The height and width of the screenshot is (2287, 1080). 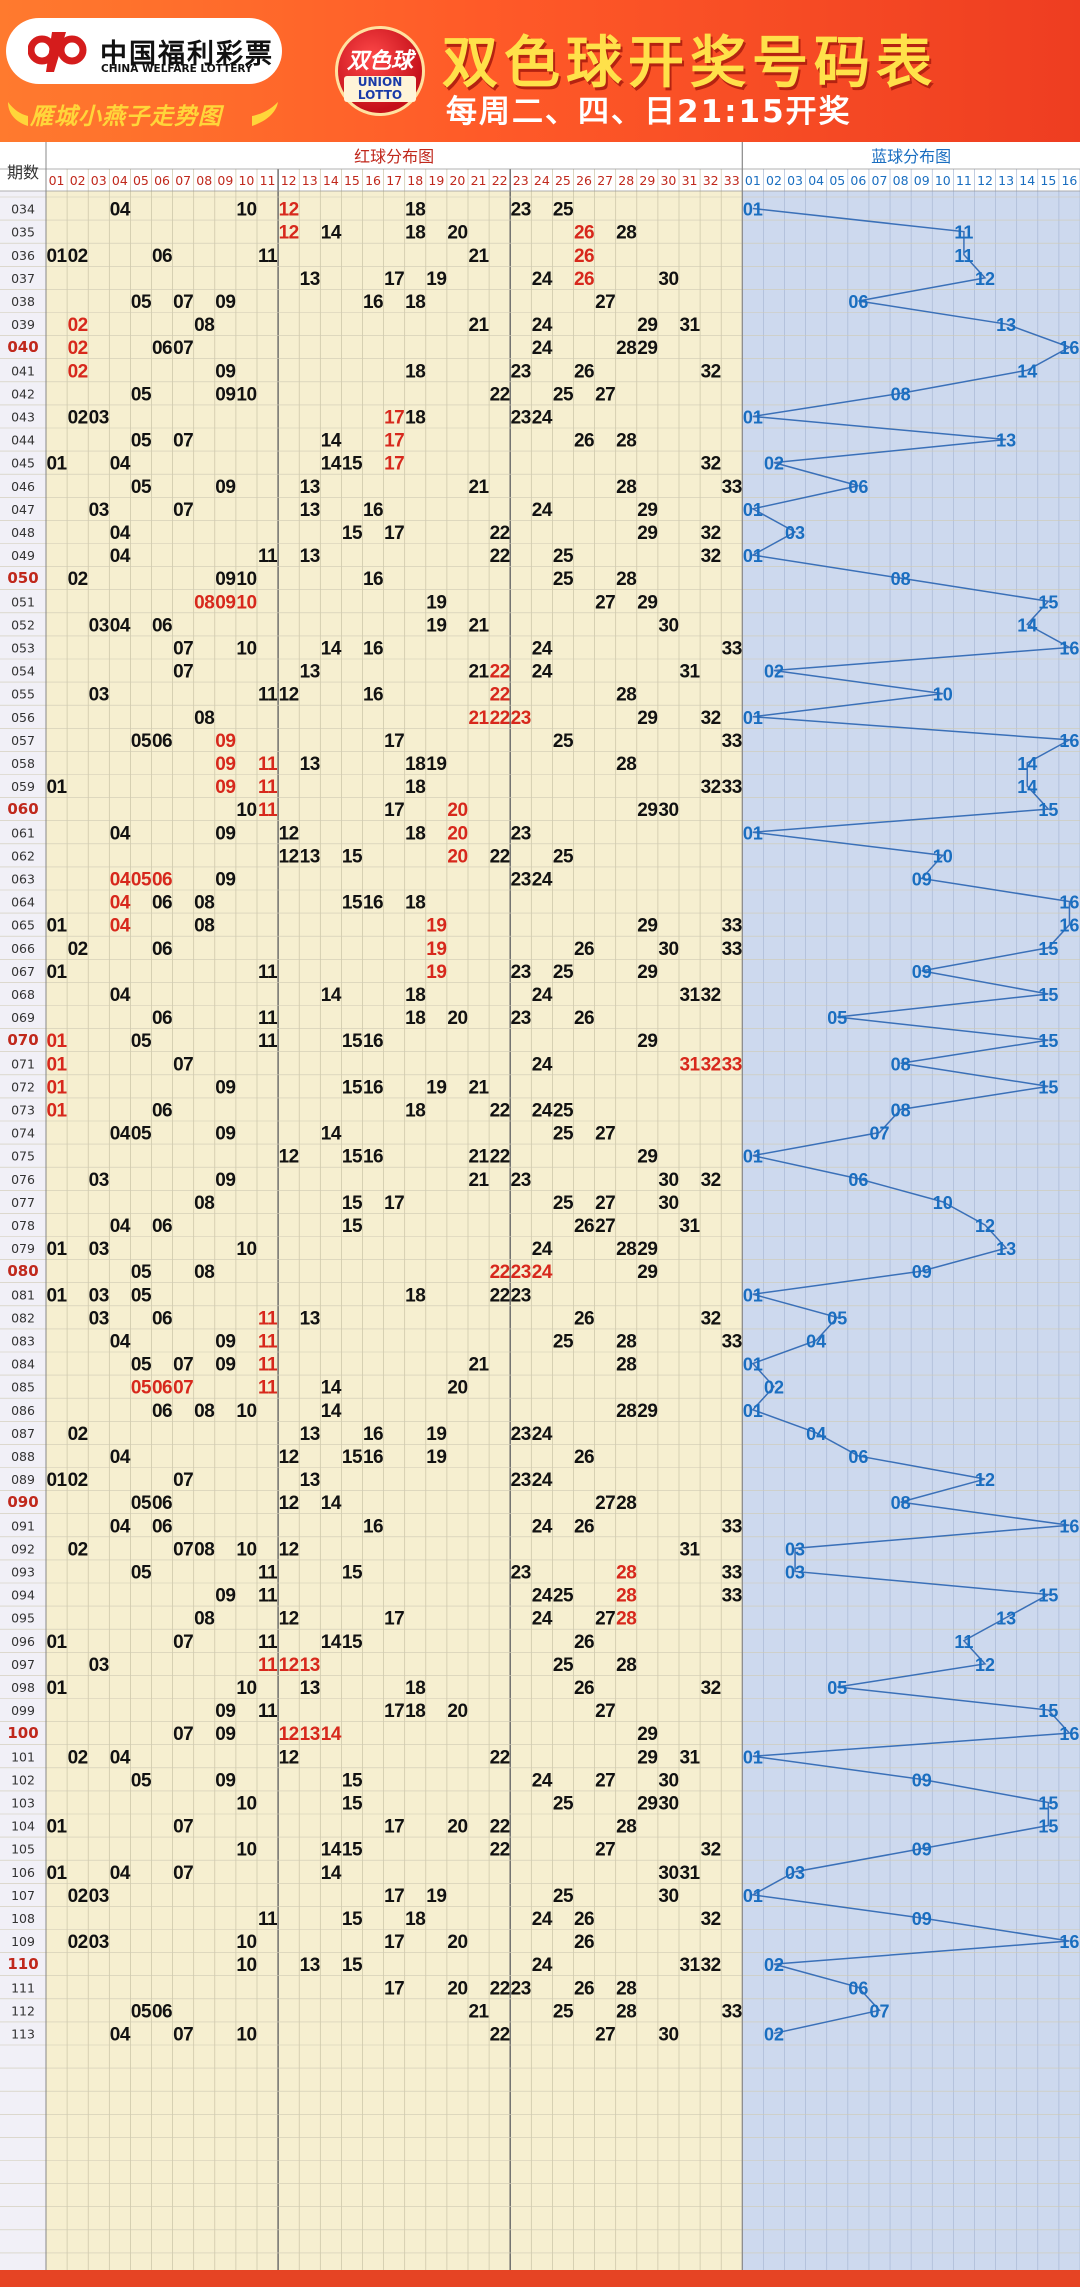 What do you see at coordinates (23, 717) in the screenshot?
I see `period-label: 056` at bounding box center [23, 717].